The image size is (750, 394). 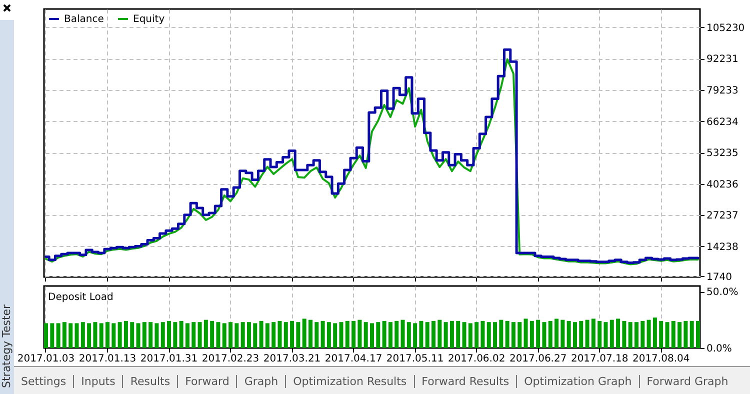 What do you see at coordinates (415, 359) in the screenshot?
I see `x-tick-label: 2017.05.11` at bounding box center [415, 359].